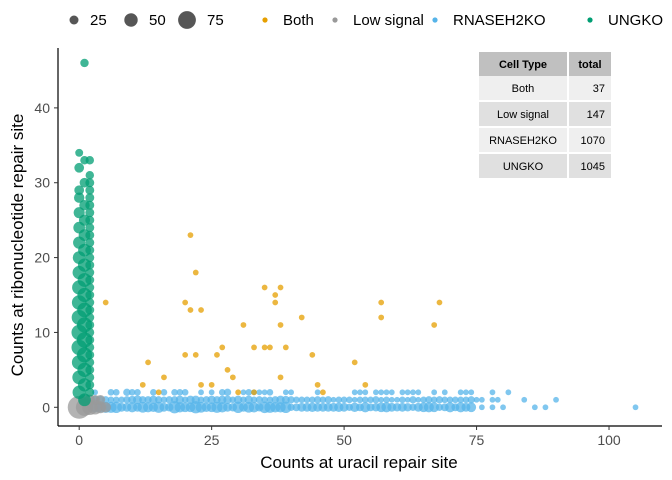 The height and width of the screenshot is (480, 672). What do you see at coordinates (187, 20) in the screenshot?
I see `legend-size-marker` at bounding box center [187, 20].